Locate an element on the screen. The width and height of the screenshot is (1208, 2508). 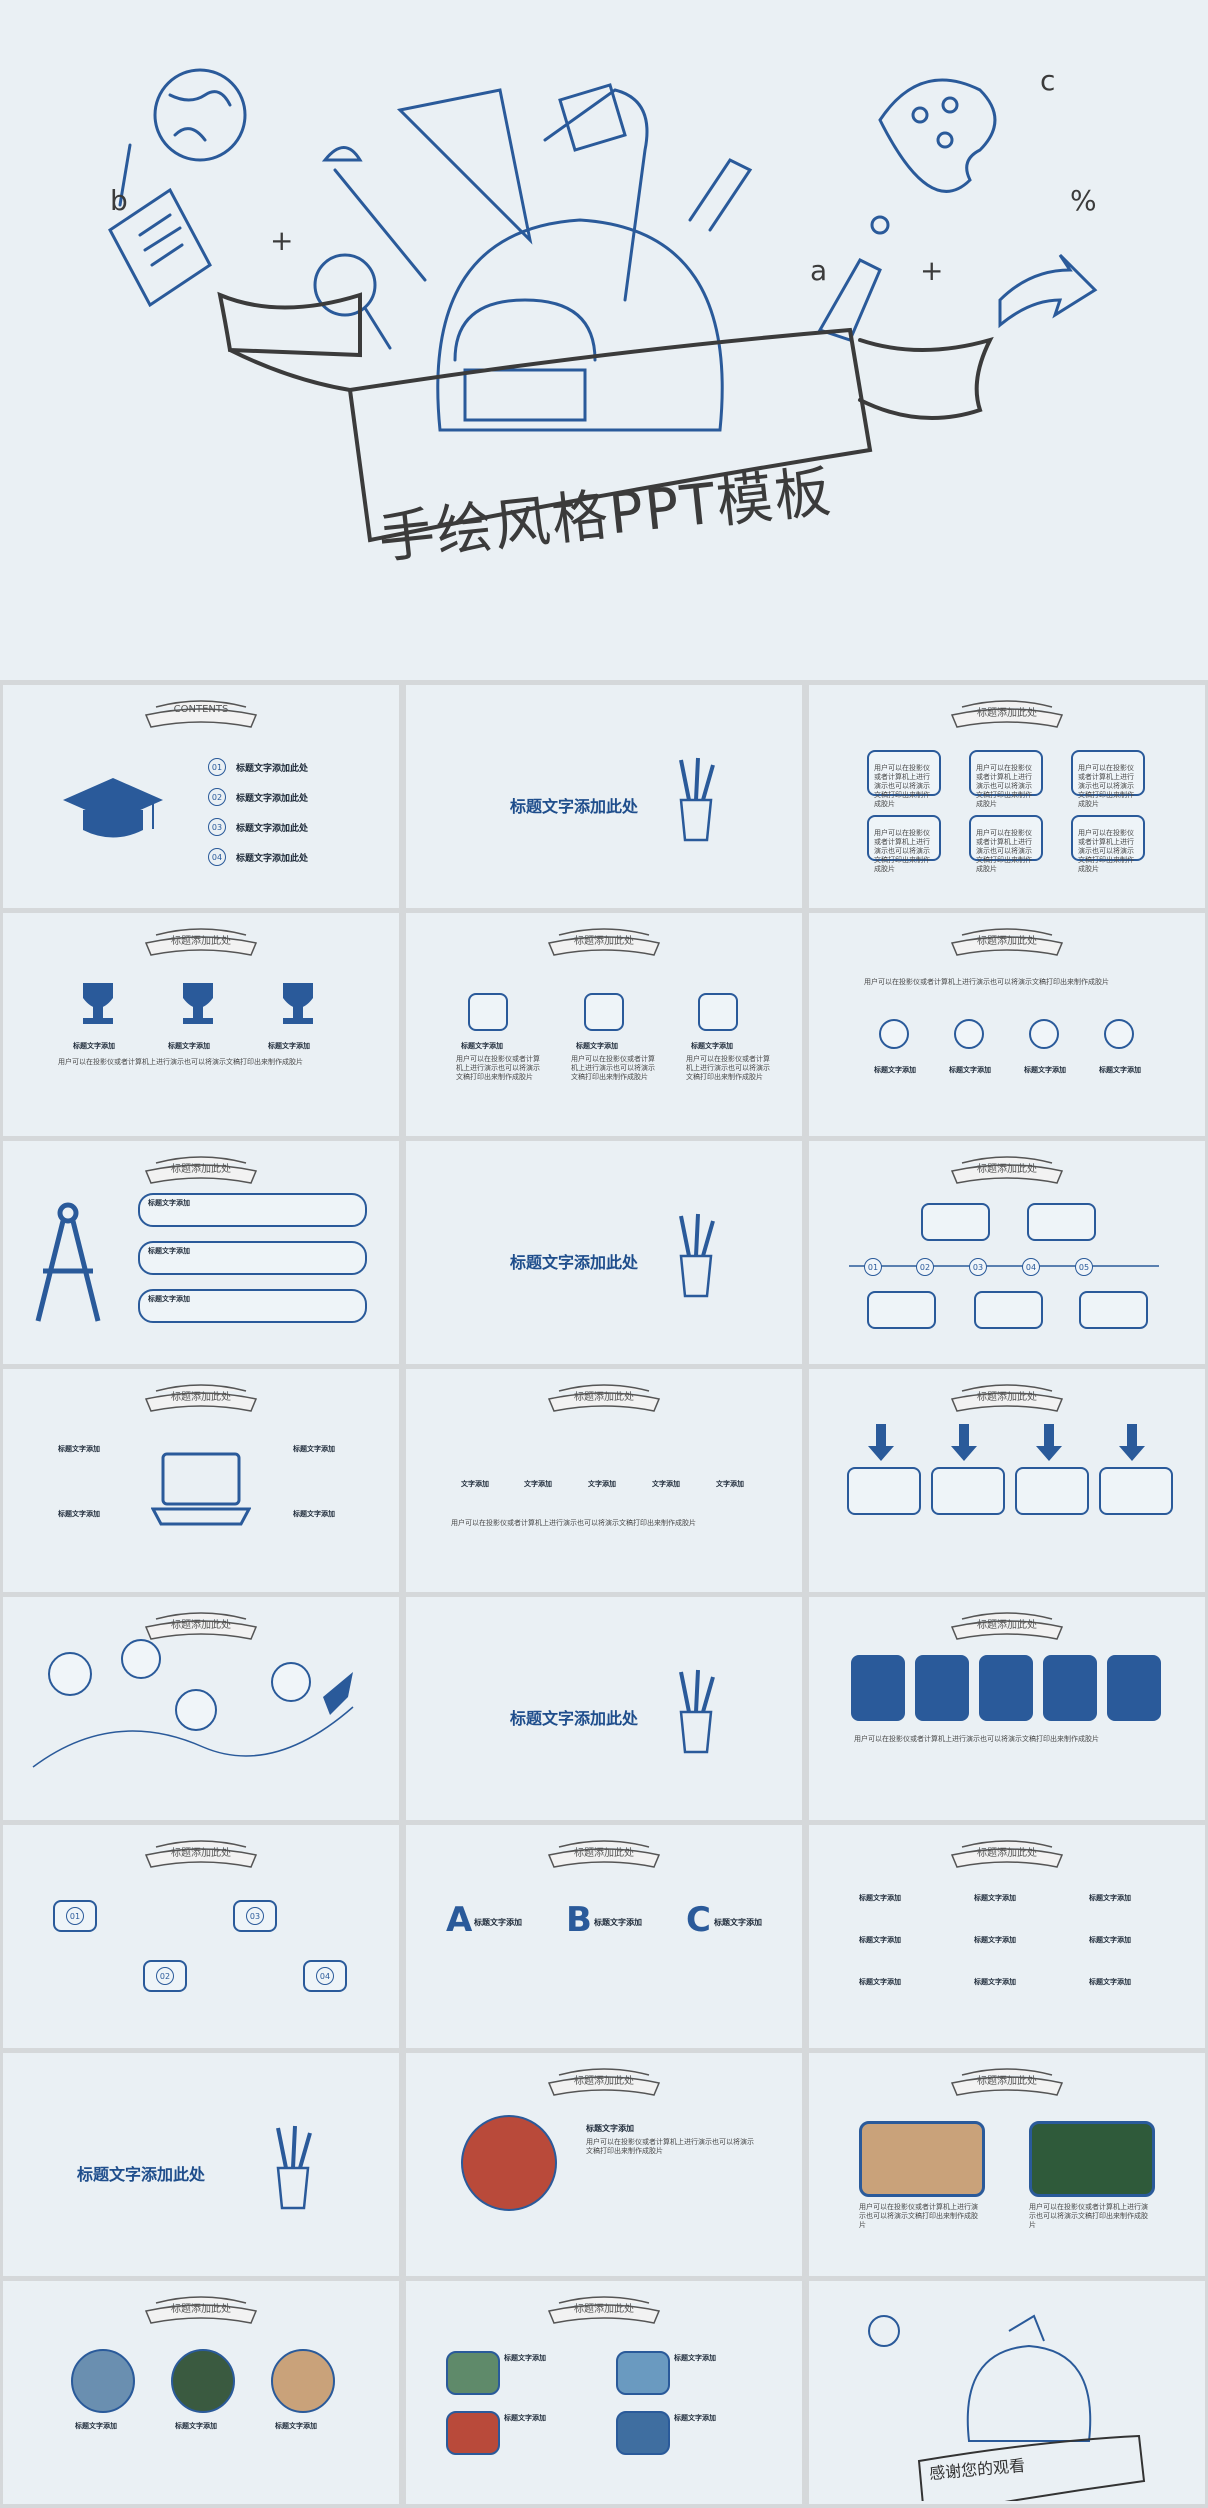
slide-thanks: 感谢您的观看 is located at coordinates (1007, 2392).